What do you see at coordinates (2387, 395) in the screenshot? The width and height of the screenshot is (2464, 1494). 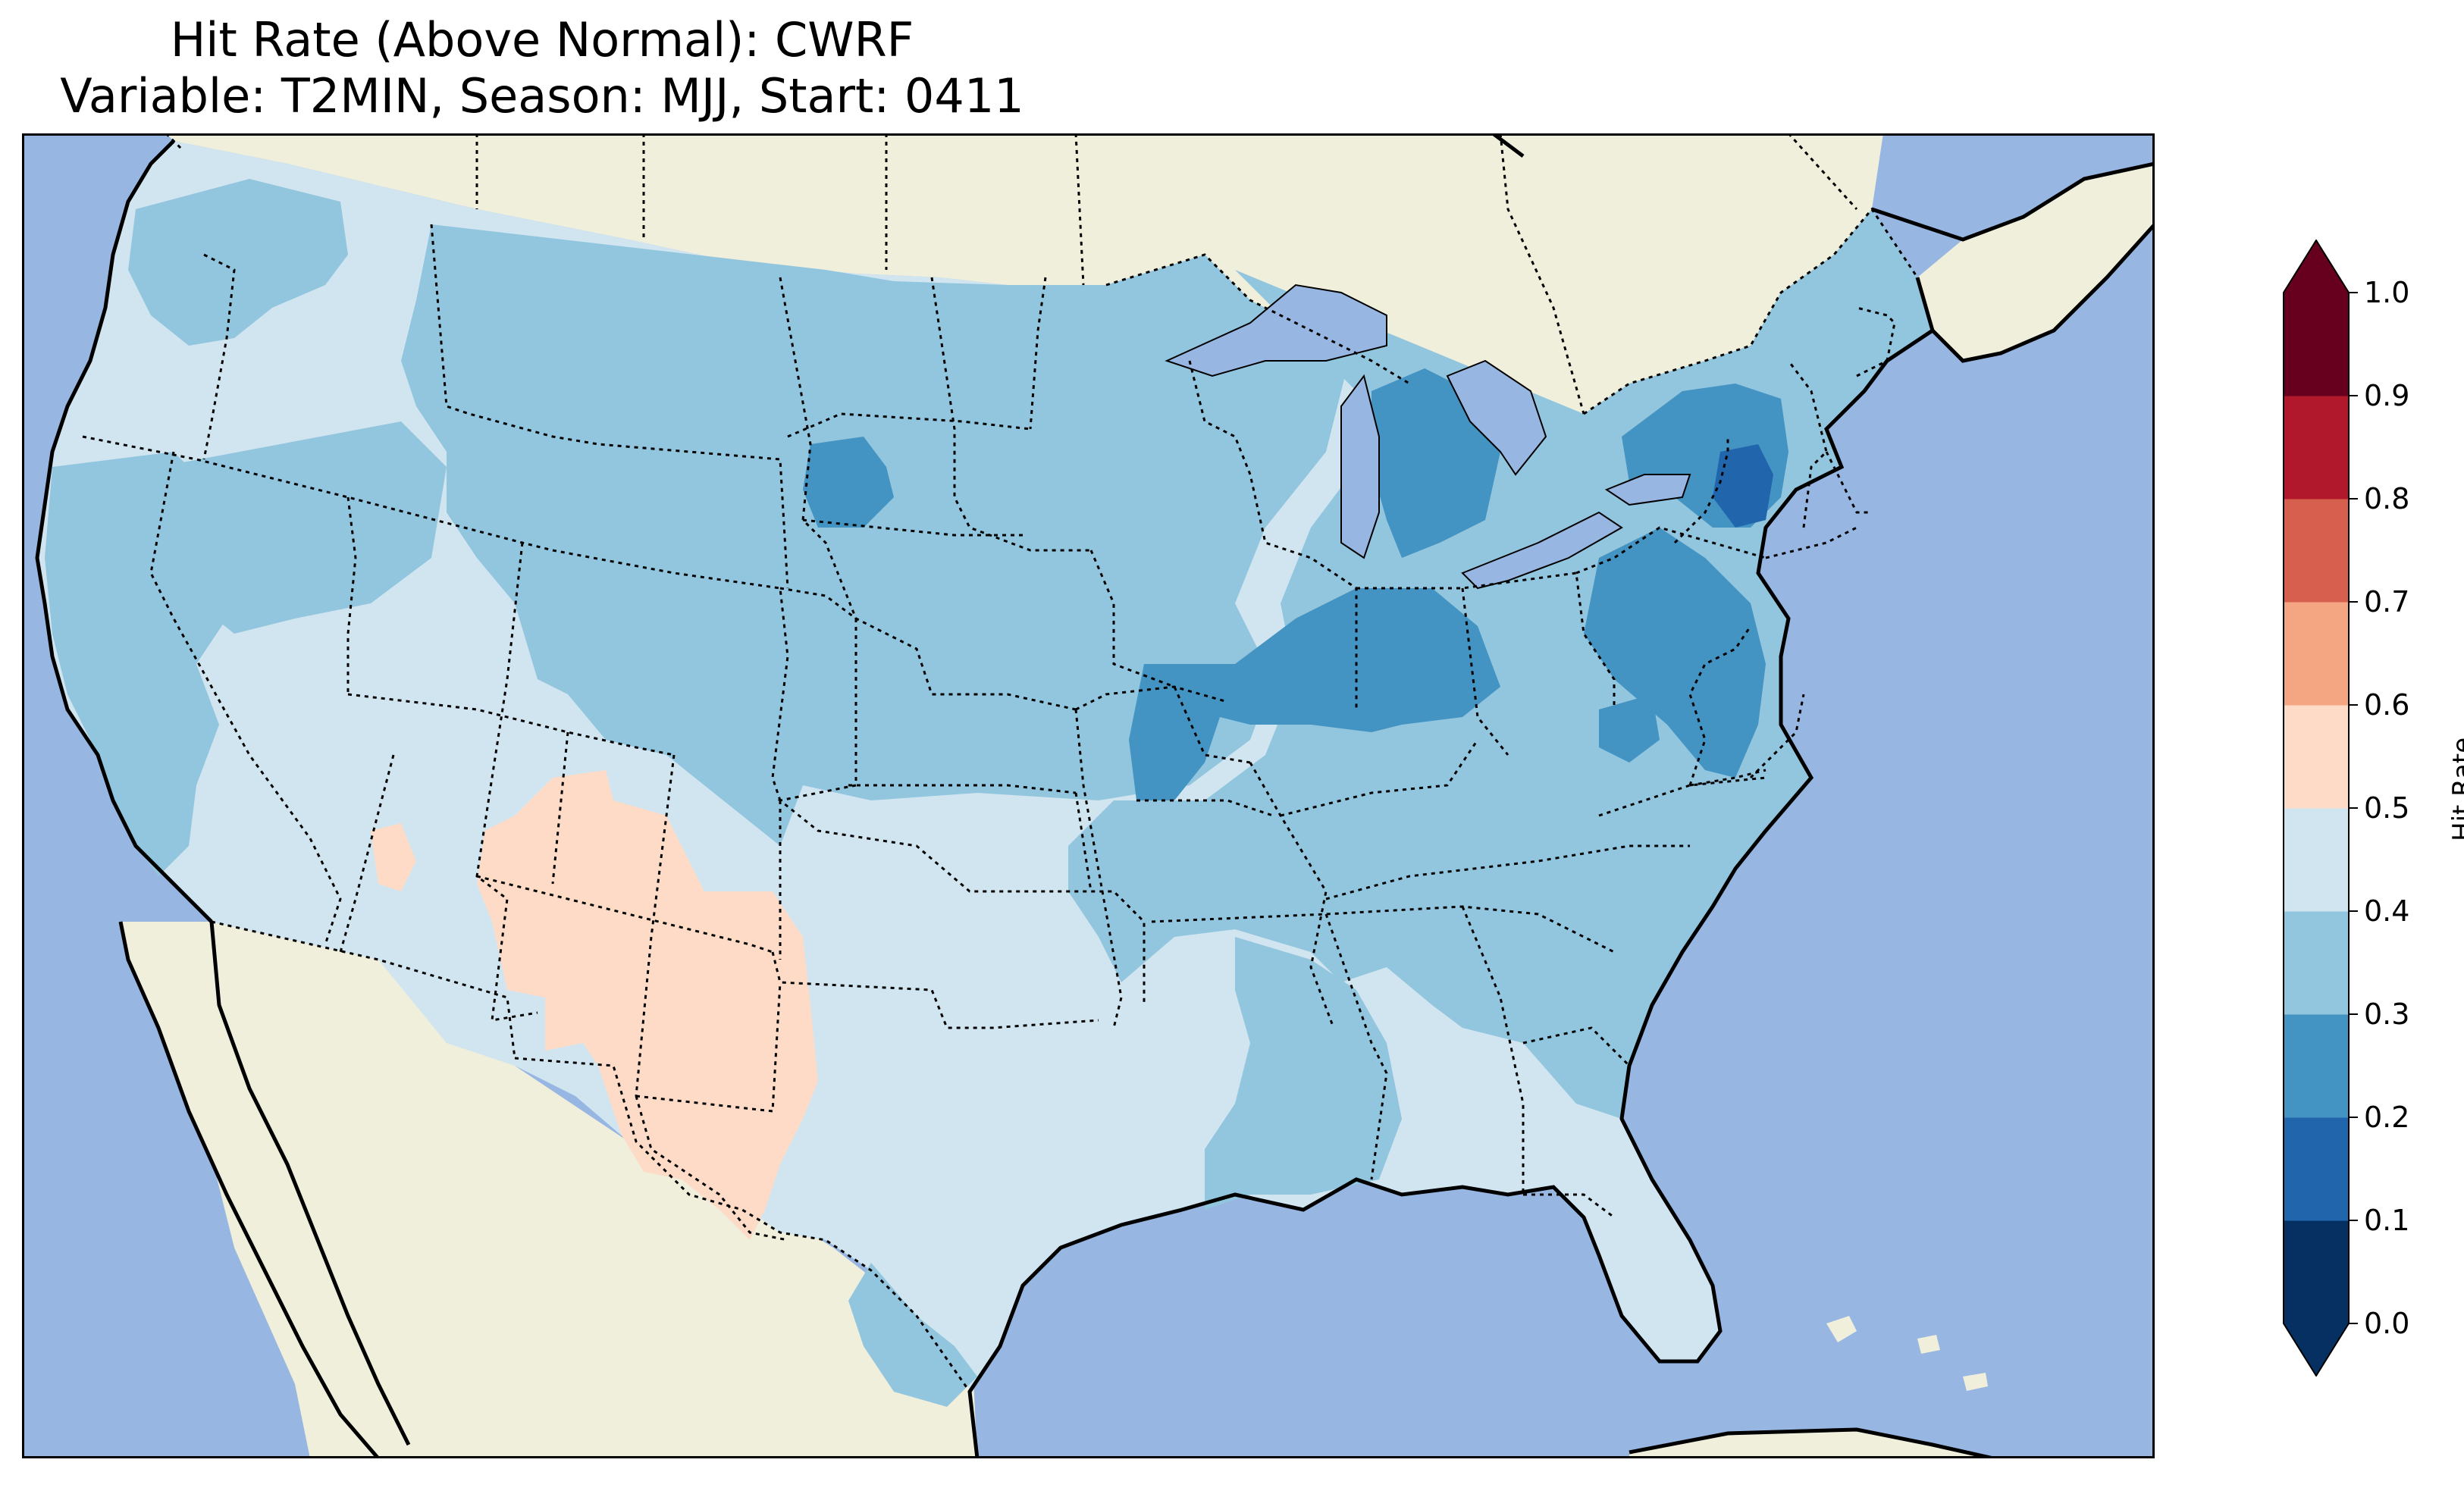 I see `colorbar-tick-label: 0.9` at bounding box center [2387, 395].